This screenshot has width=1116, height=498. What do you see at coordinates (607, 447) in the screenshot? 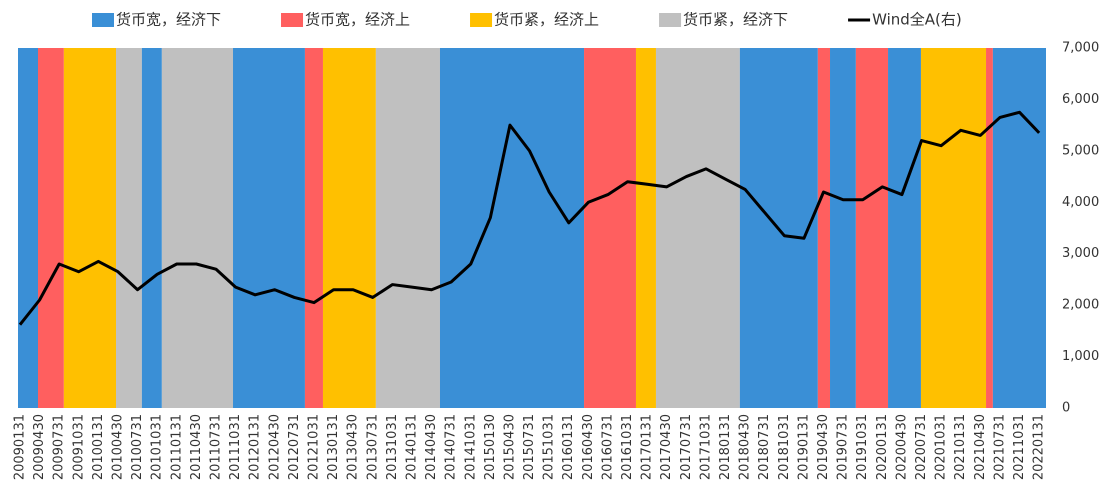
I see `x-tick-label: 20160731` at bounding box center [607, 447].